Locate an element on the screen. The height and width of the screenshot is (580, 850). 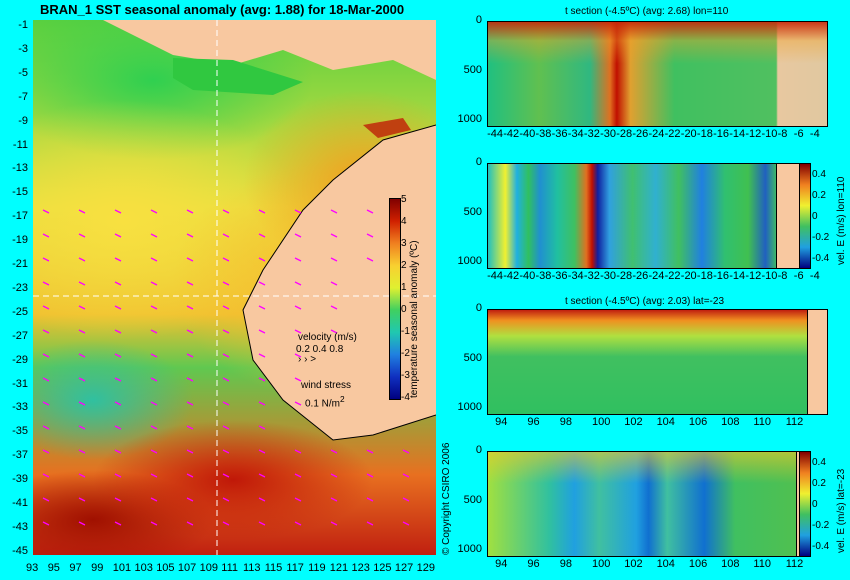
panel4-x-tick: 96 is located at coordinates (533, 564).